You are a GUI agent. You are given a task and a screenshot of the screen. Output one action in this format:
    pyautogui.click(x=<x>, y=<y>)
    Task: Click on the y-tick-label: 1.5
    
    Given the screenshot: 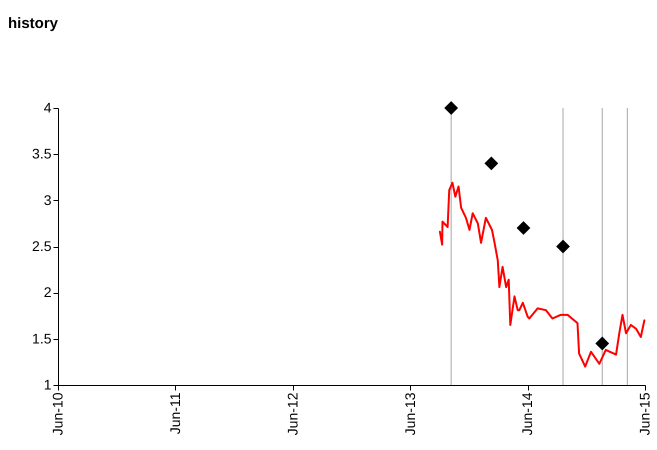 What is the action you would take?
    pyautogui.click(x=42, y=338)
    